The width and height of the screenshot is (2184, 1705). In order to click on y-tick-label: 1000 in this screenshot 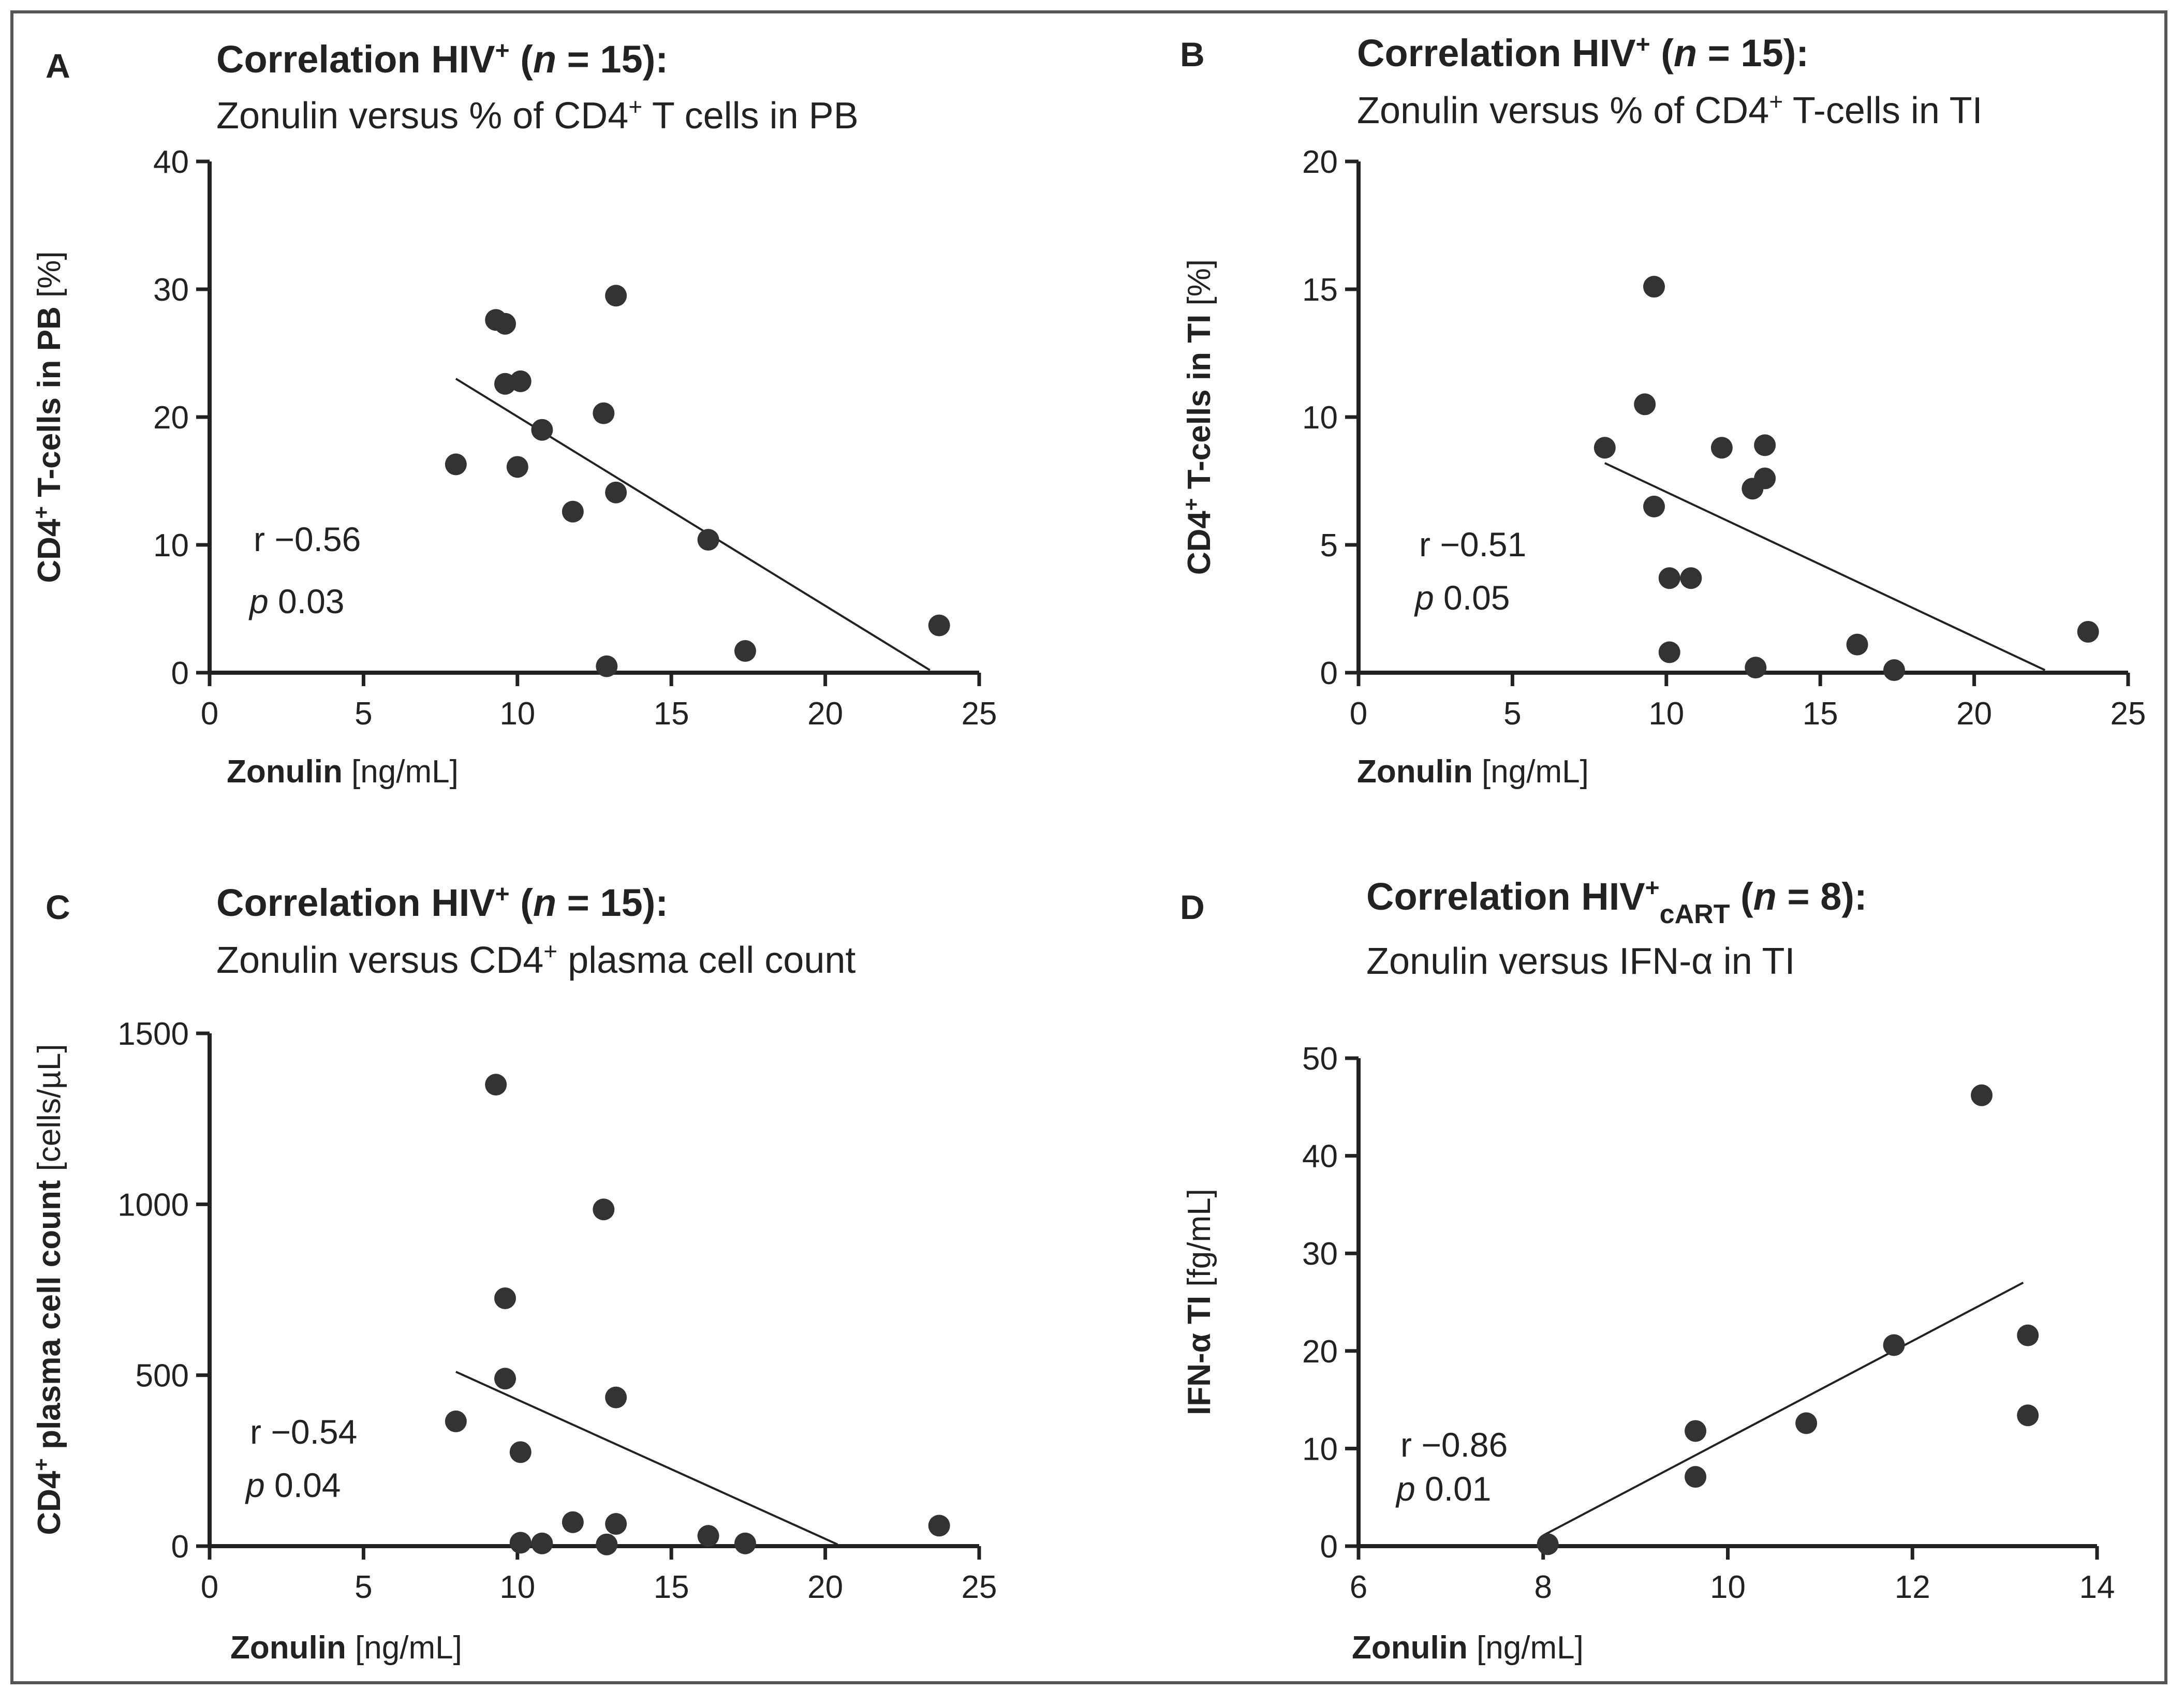, I will do `click(153, 1205)`.